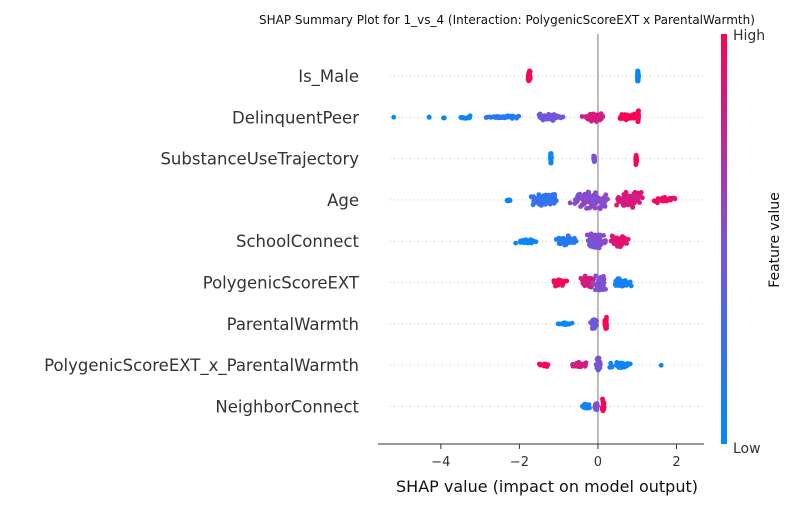 The width and height of the screenshot is (800, 509). Describe the element at coordinates (440, 462) in the screenshot. I see `x-tick-label-0: −4` at that location.